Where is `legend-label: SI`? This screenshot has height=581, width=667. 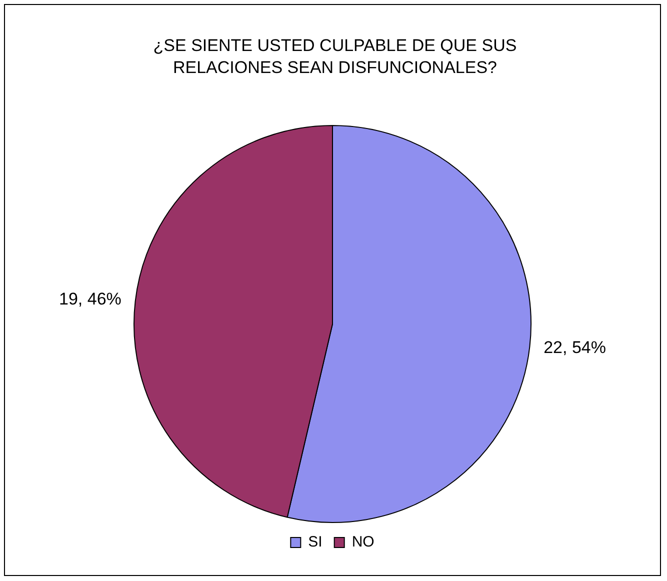
legend-label: SI is located at coordinates (315, 542).